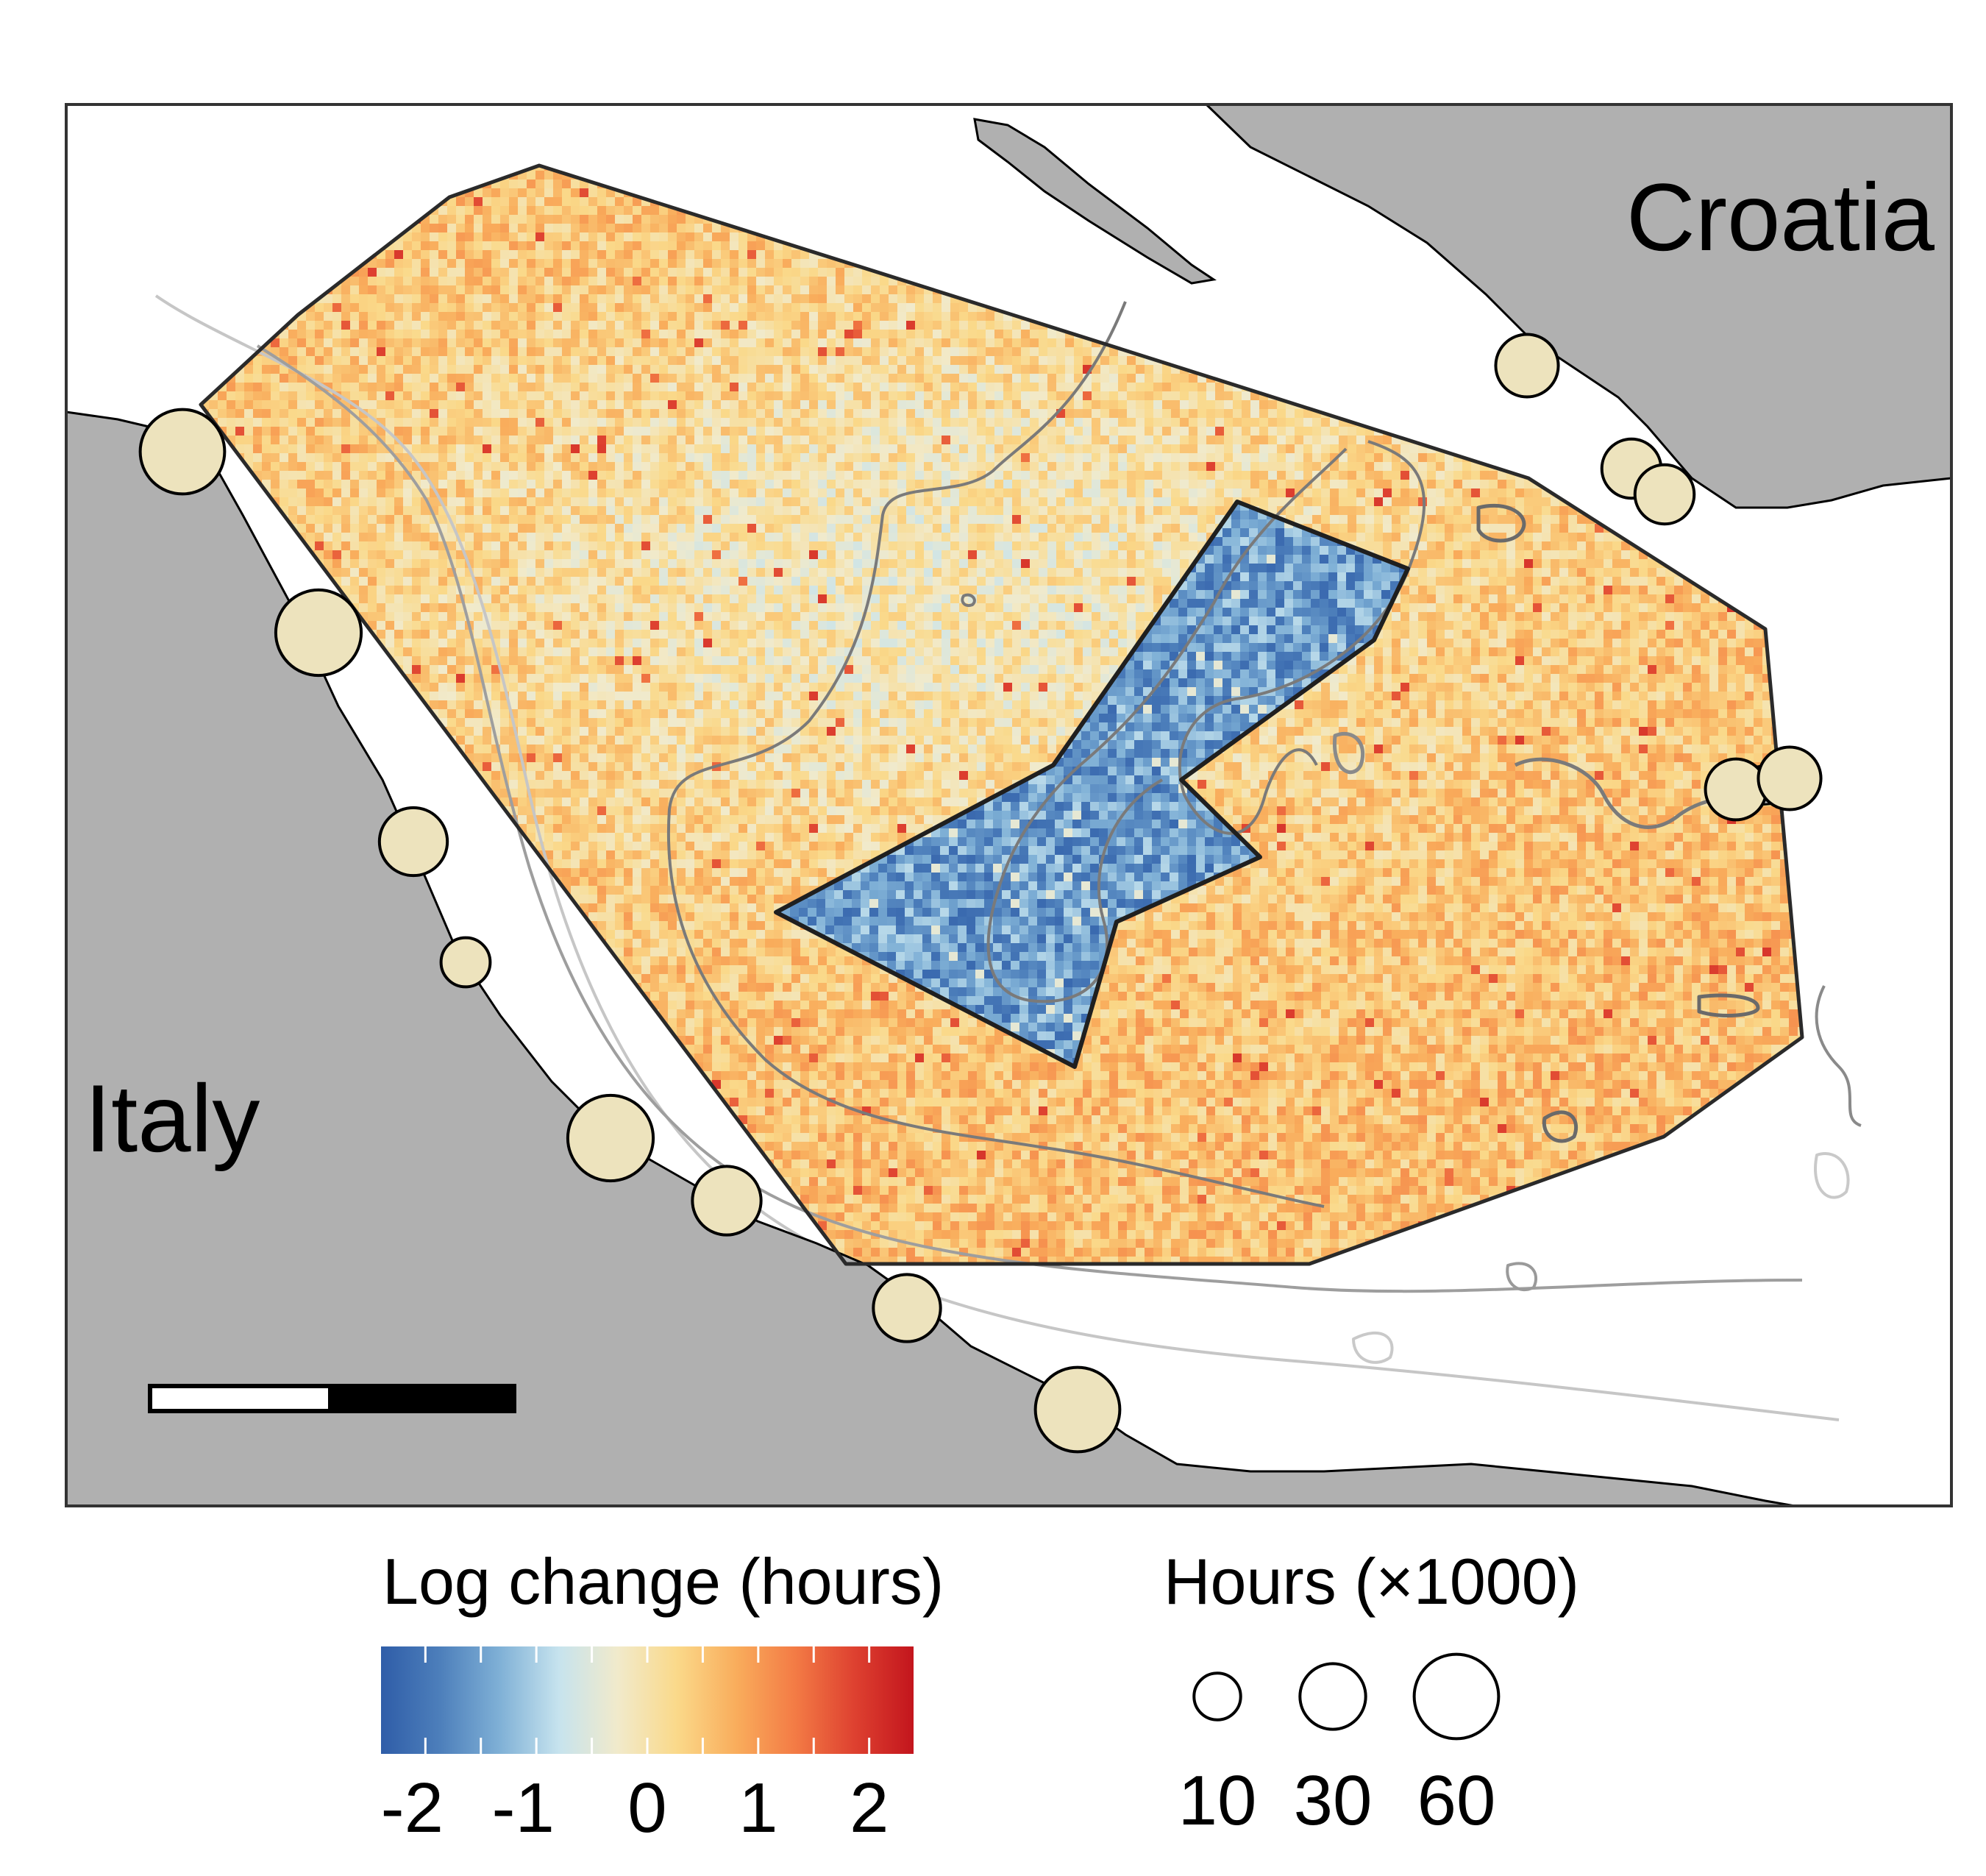  What do you see at coordinates (422, 1398) in the screenshot?
I see `scale-bar-segment-dark` at bounding box center [422, 1398].